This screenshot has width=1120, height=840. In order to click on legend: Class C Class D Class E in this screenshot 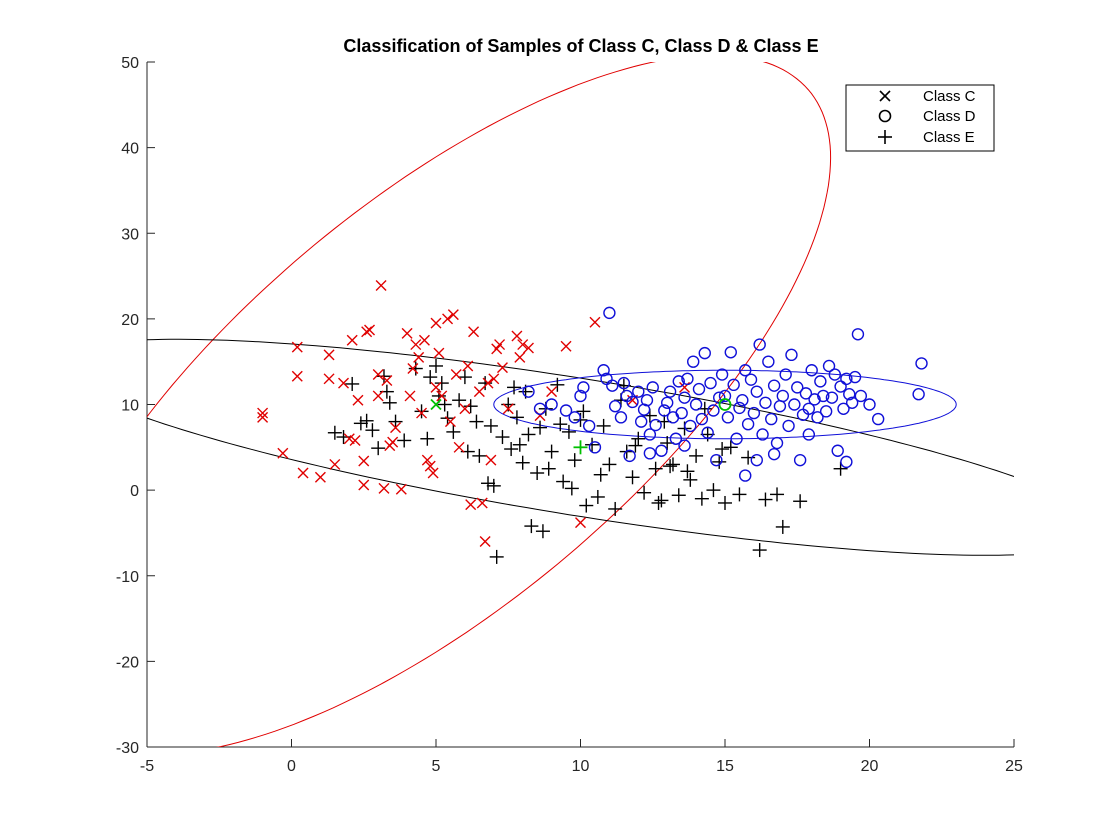, I will do `click(920, 118)`.